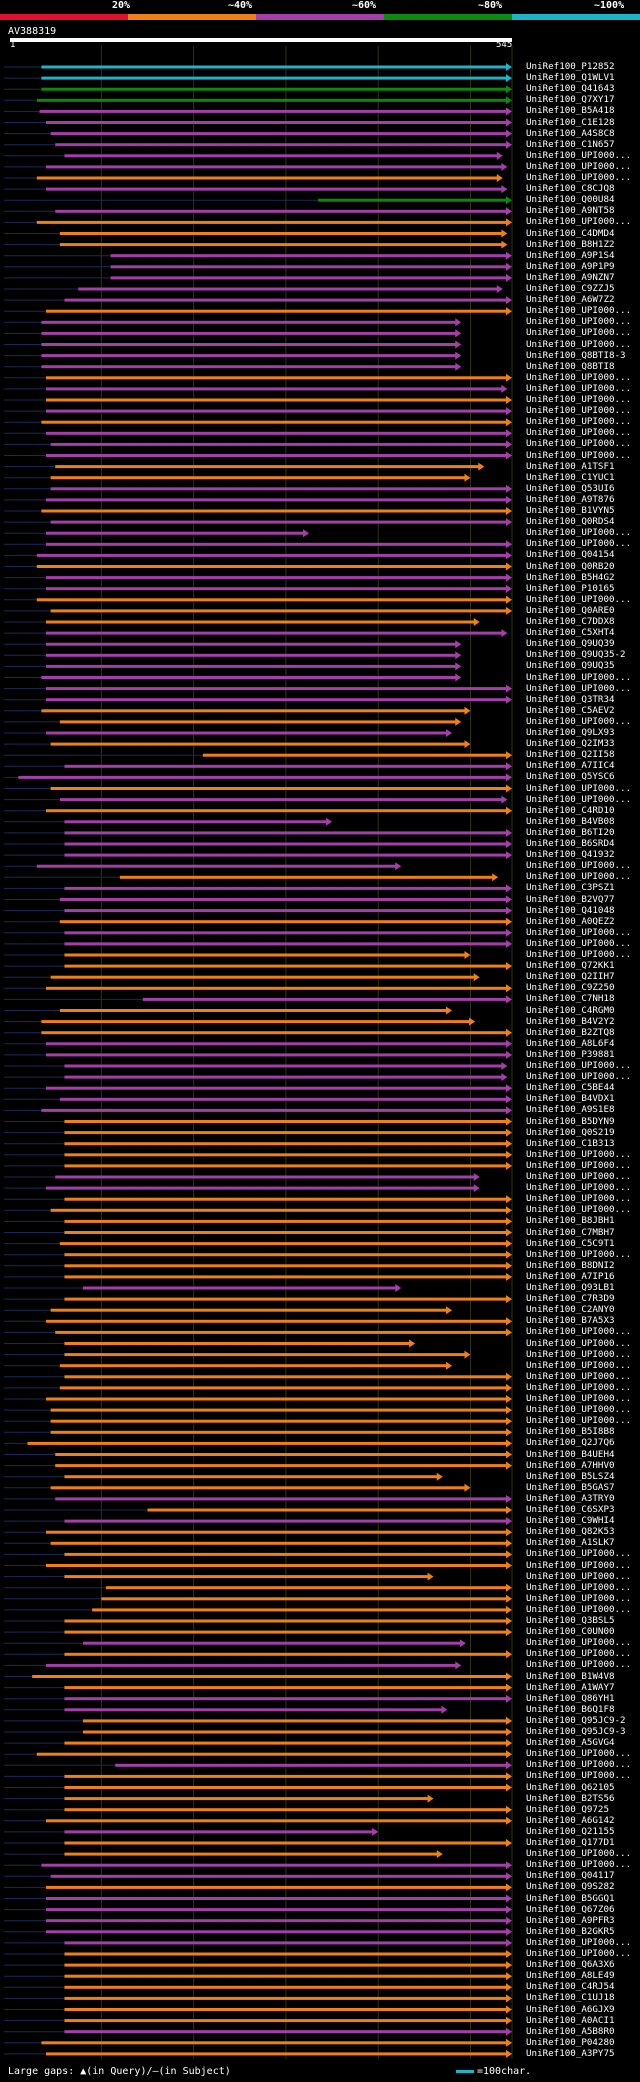  What do you see at coordinates (570, 1043) in the screenshot?
I see `hit-label: UniRef100_A8L6F4` at bounding box center [570, 1043].